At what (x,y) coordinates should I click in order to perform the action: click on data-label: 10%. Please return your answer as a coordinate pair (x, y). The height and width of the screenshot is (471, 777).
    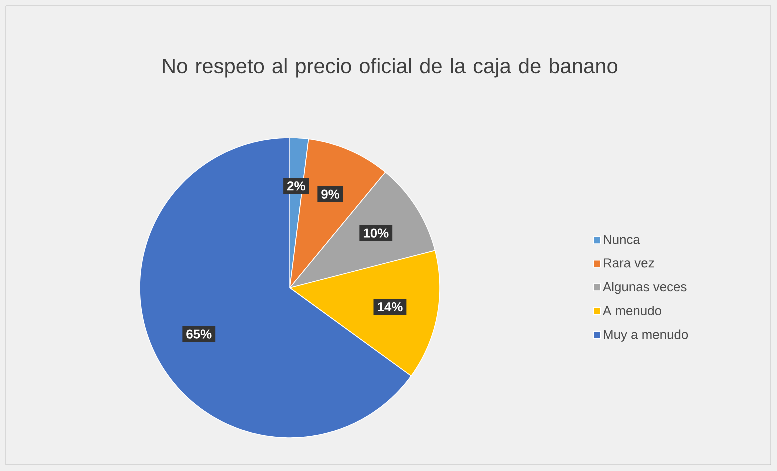
    Looking at the image, I should click on (376, 233).